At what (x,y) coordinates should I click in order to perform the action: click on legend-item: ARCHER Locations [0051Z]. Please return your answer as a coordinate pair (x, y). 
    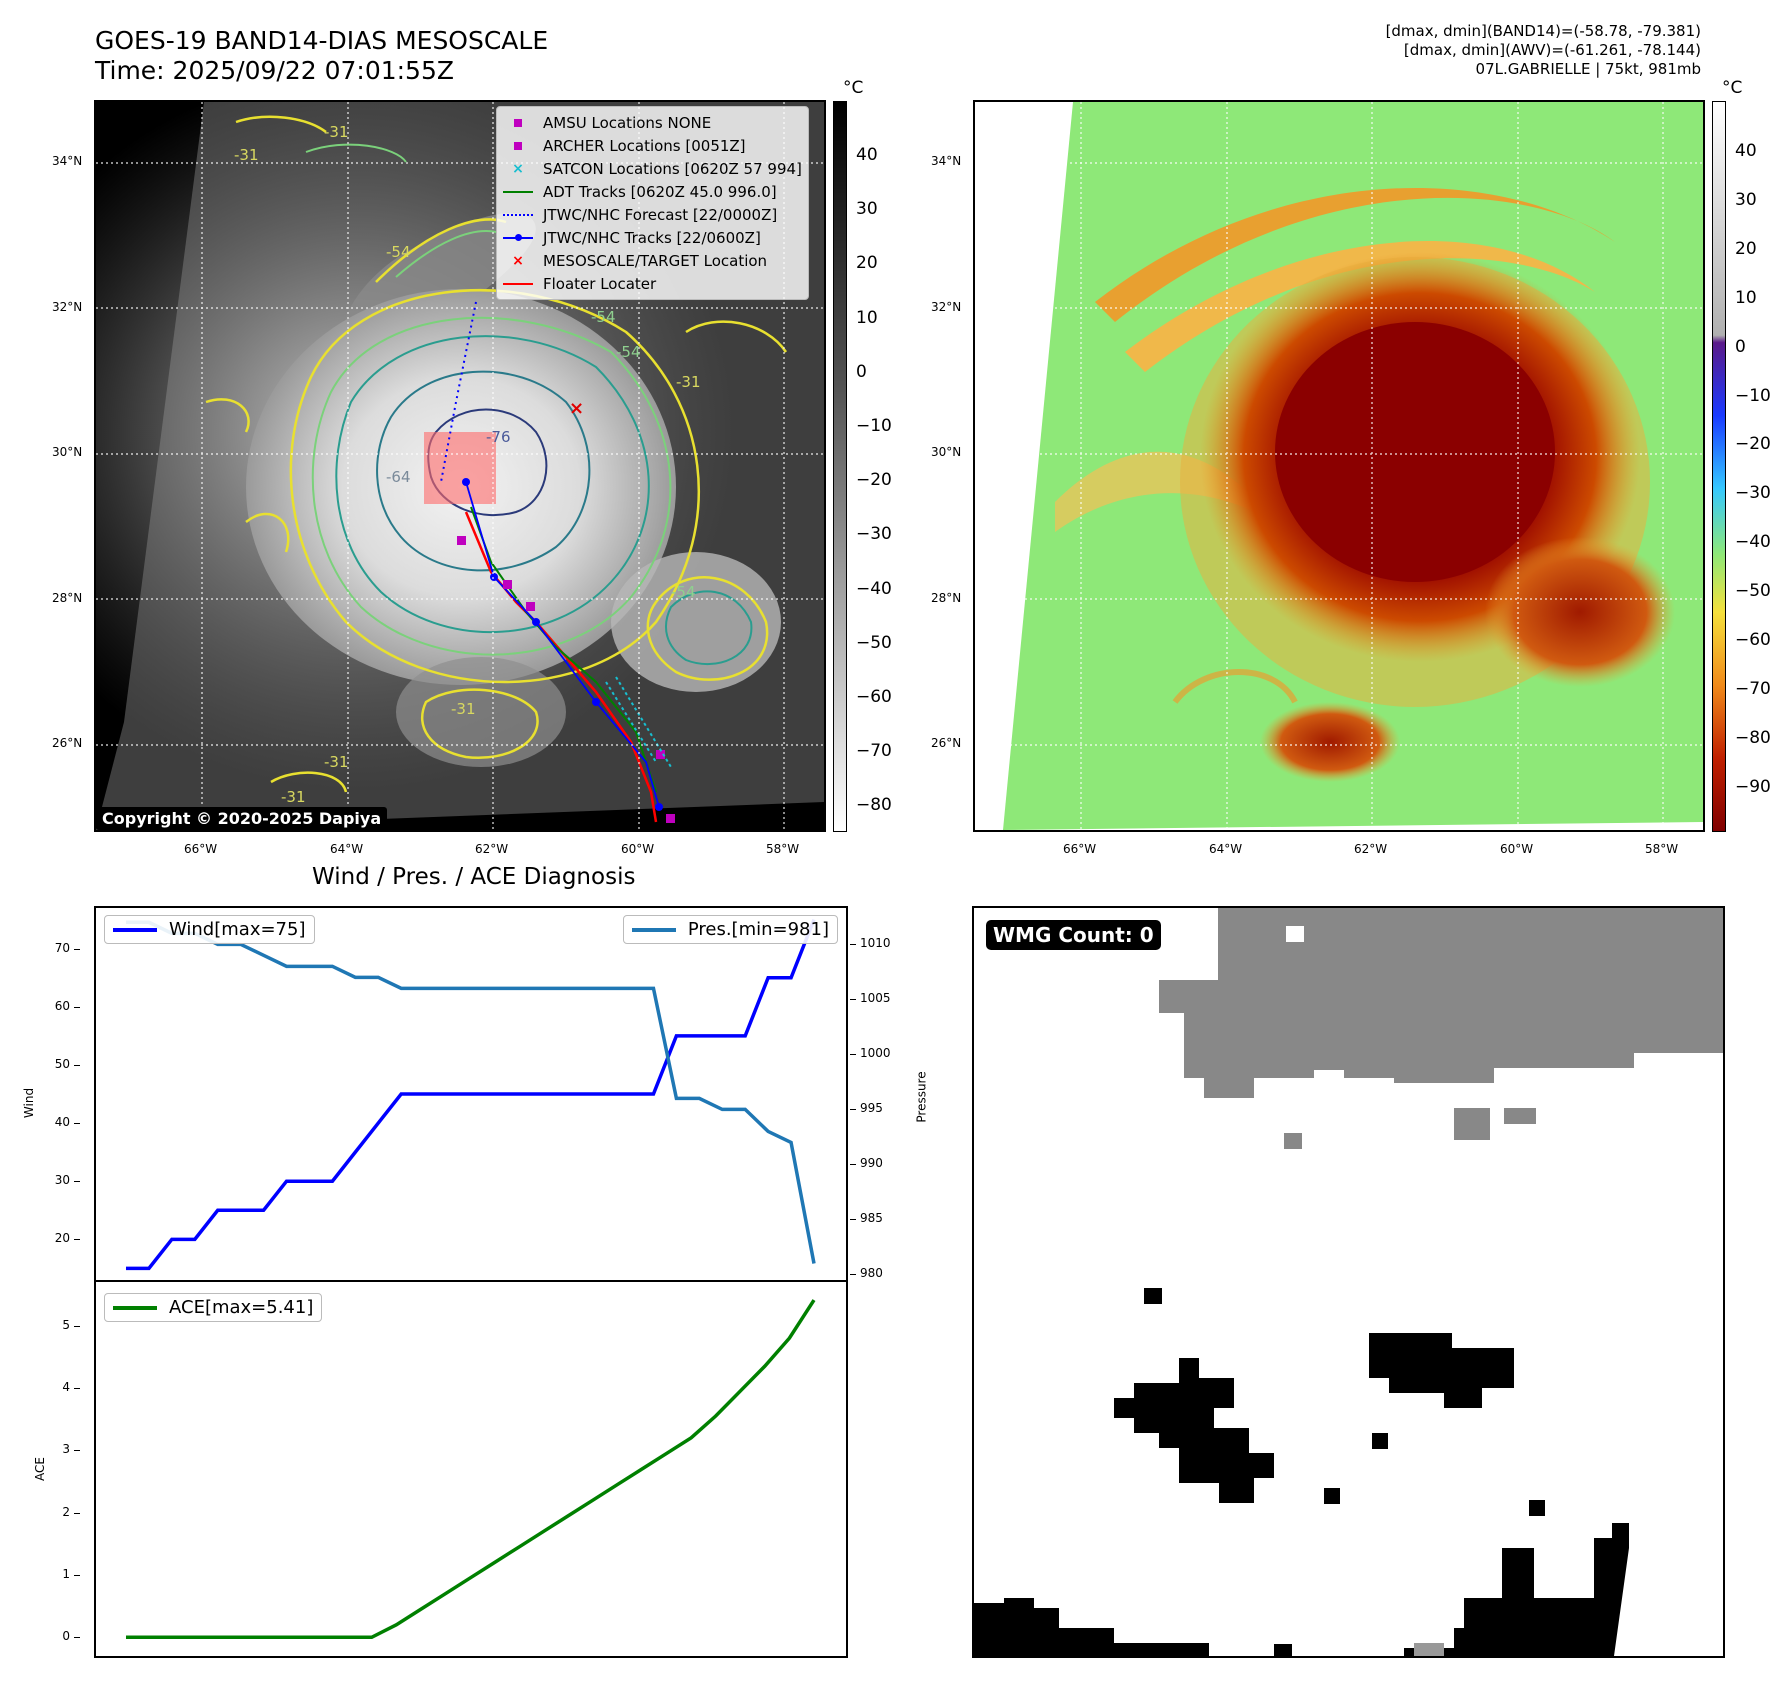
    Looking at the image, I should click on (652, 145).